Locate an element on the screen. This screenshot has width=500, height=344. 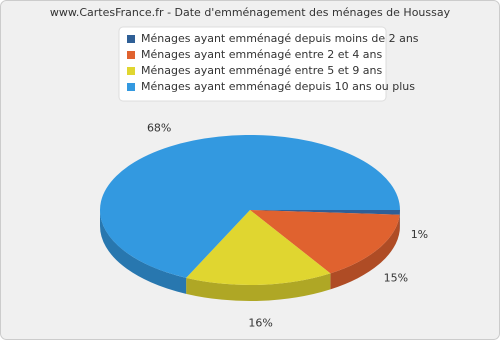
data-label: 68% is located at coordinates (159, 128).